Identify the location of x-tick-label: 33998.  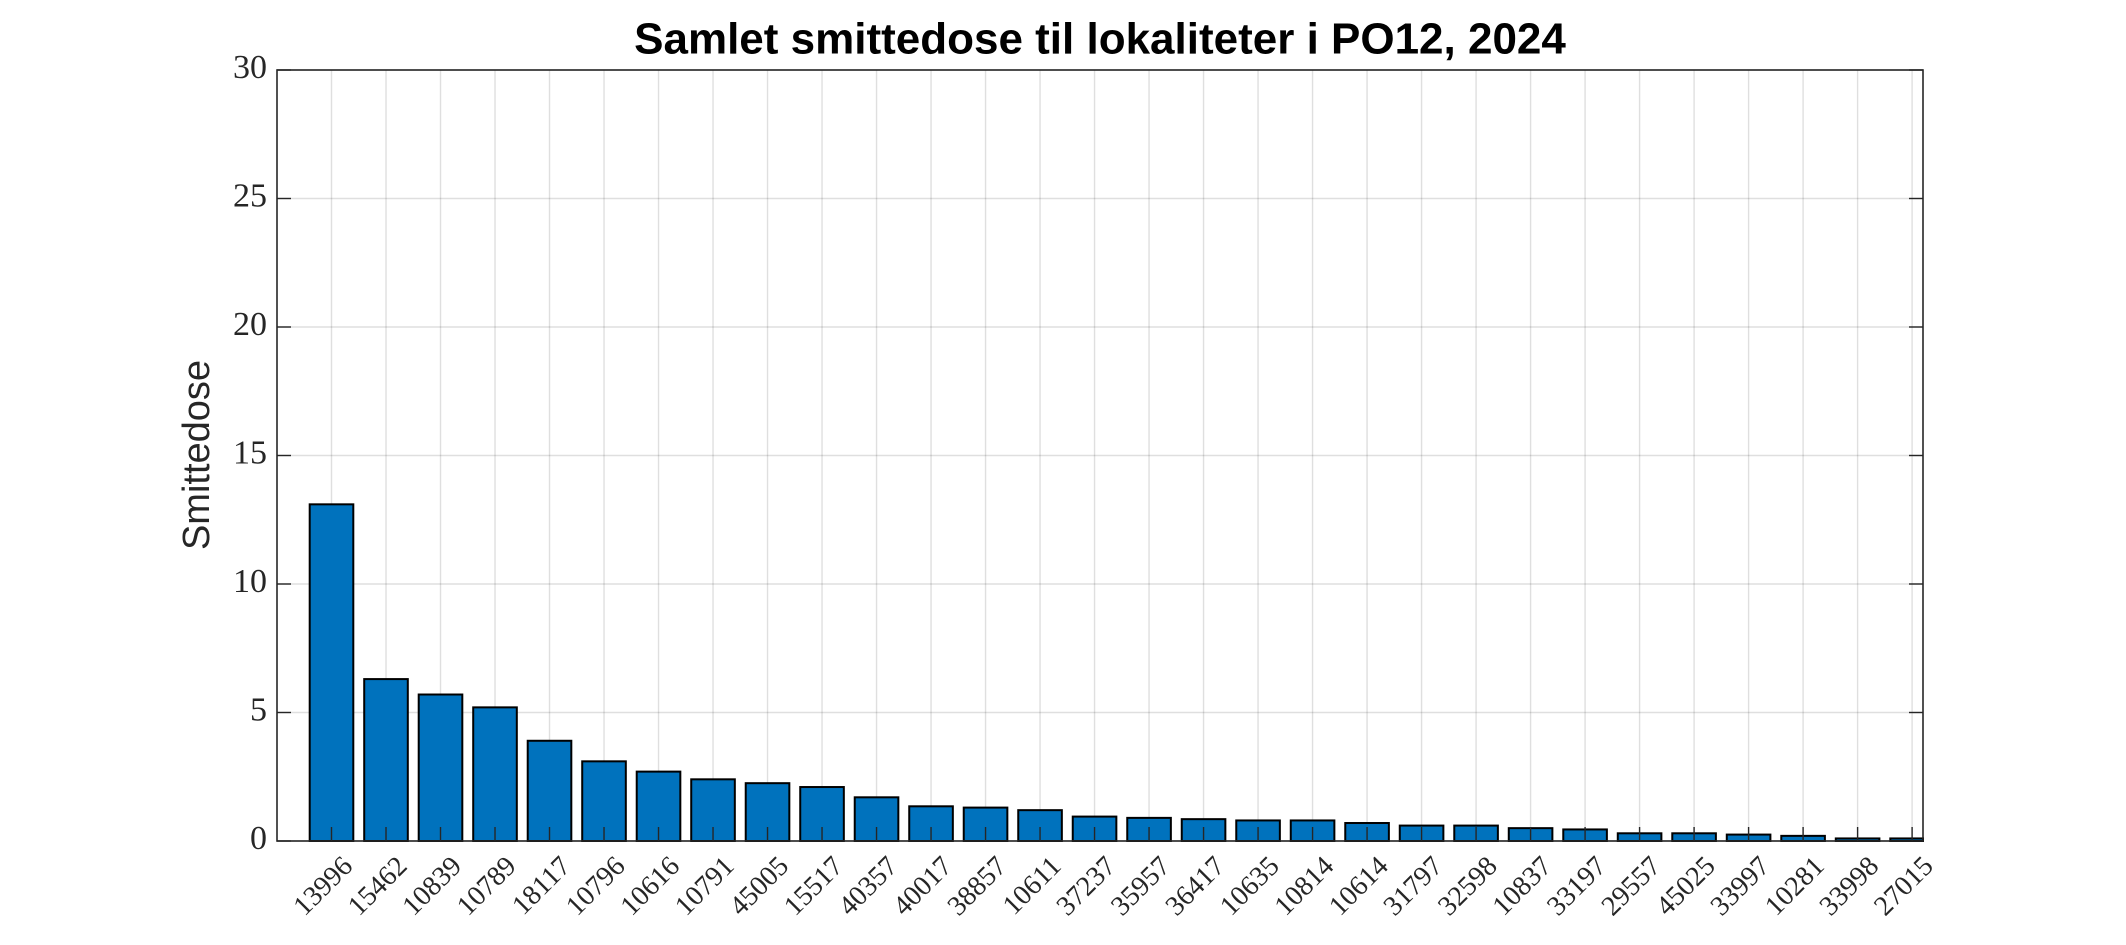
(1849, 886).